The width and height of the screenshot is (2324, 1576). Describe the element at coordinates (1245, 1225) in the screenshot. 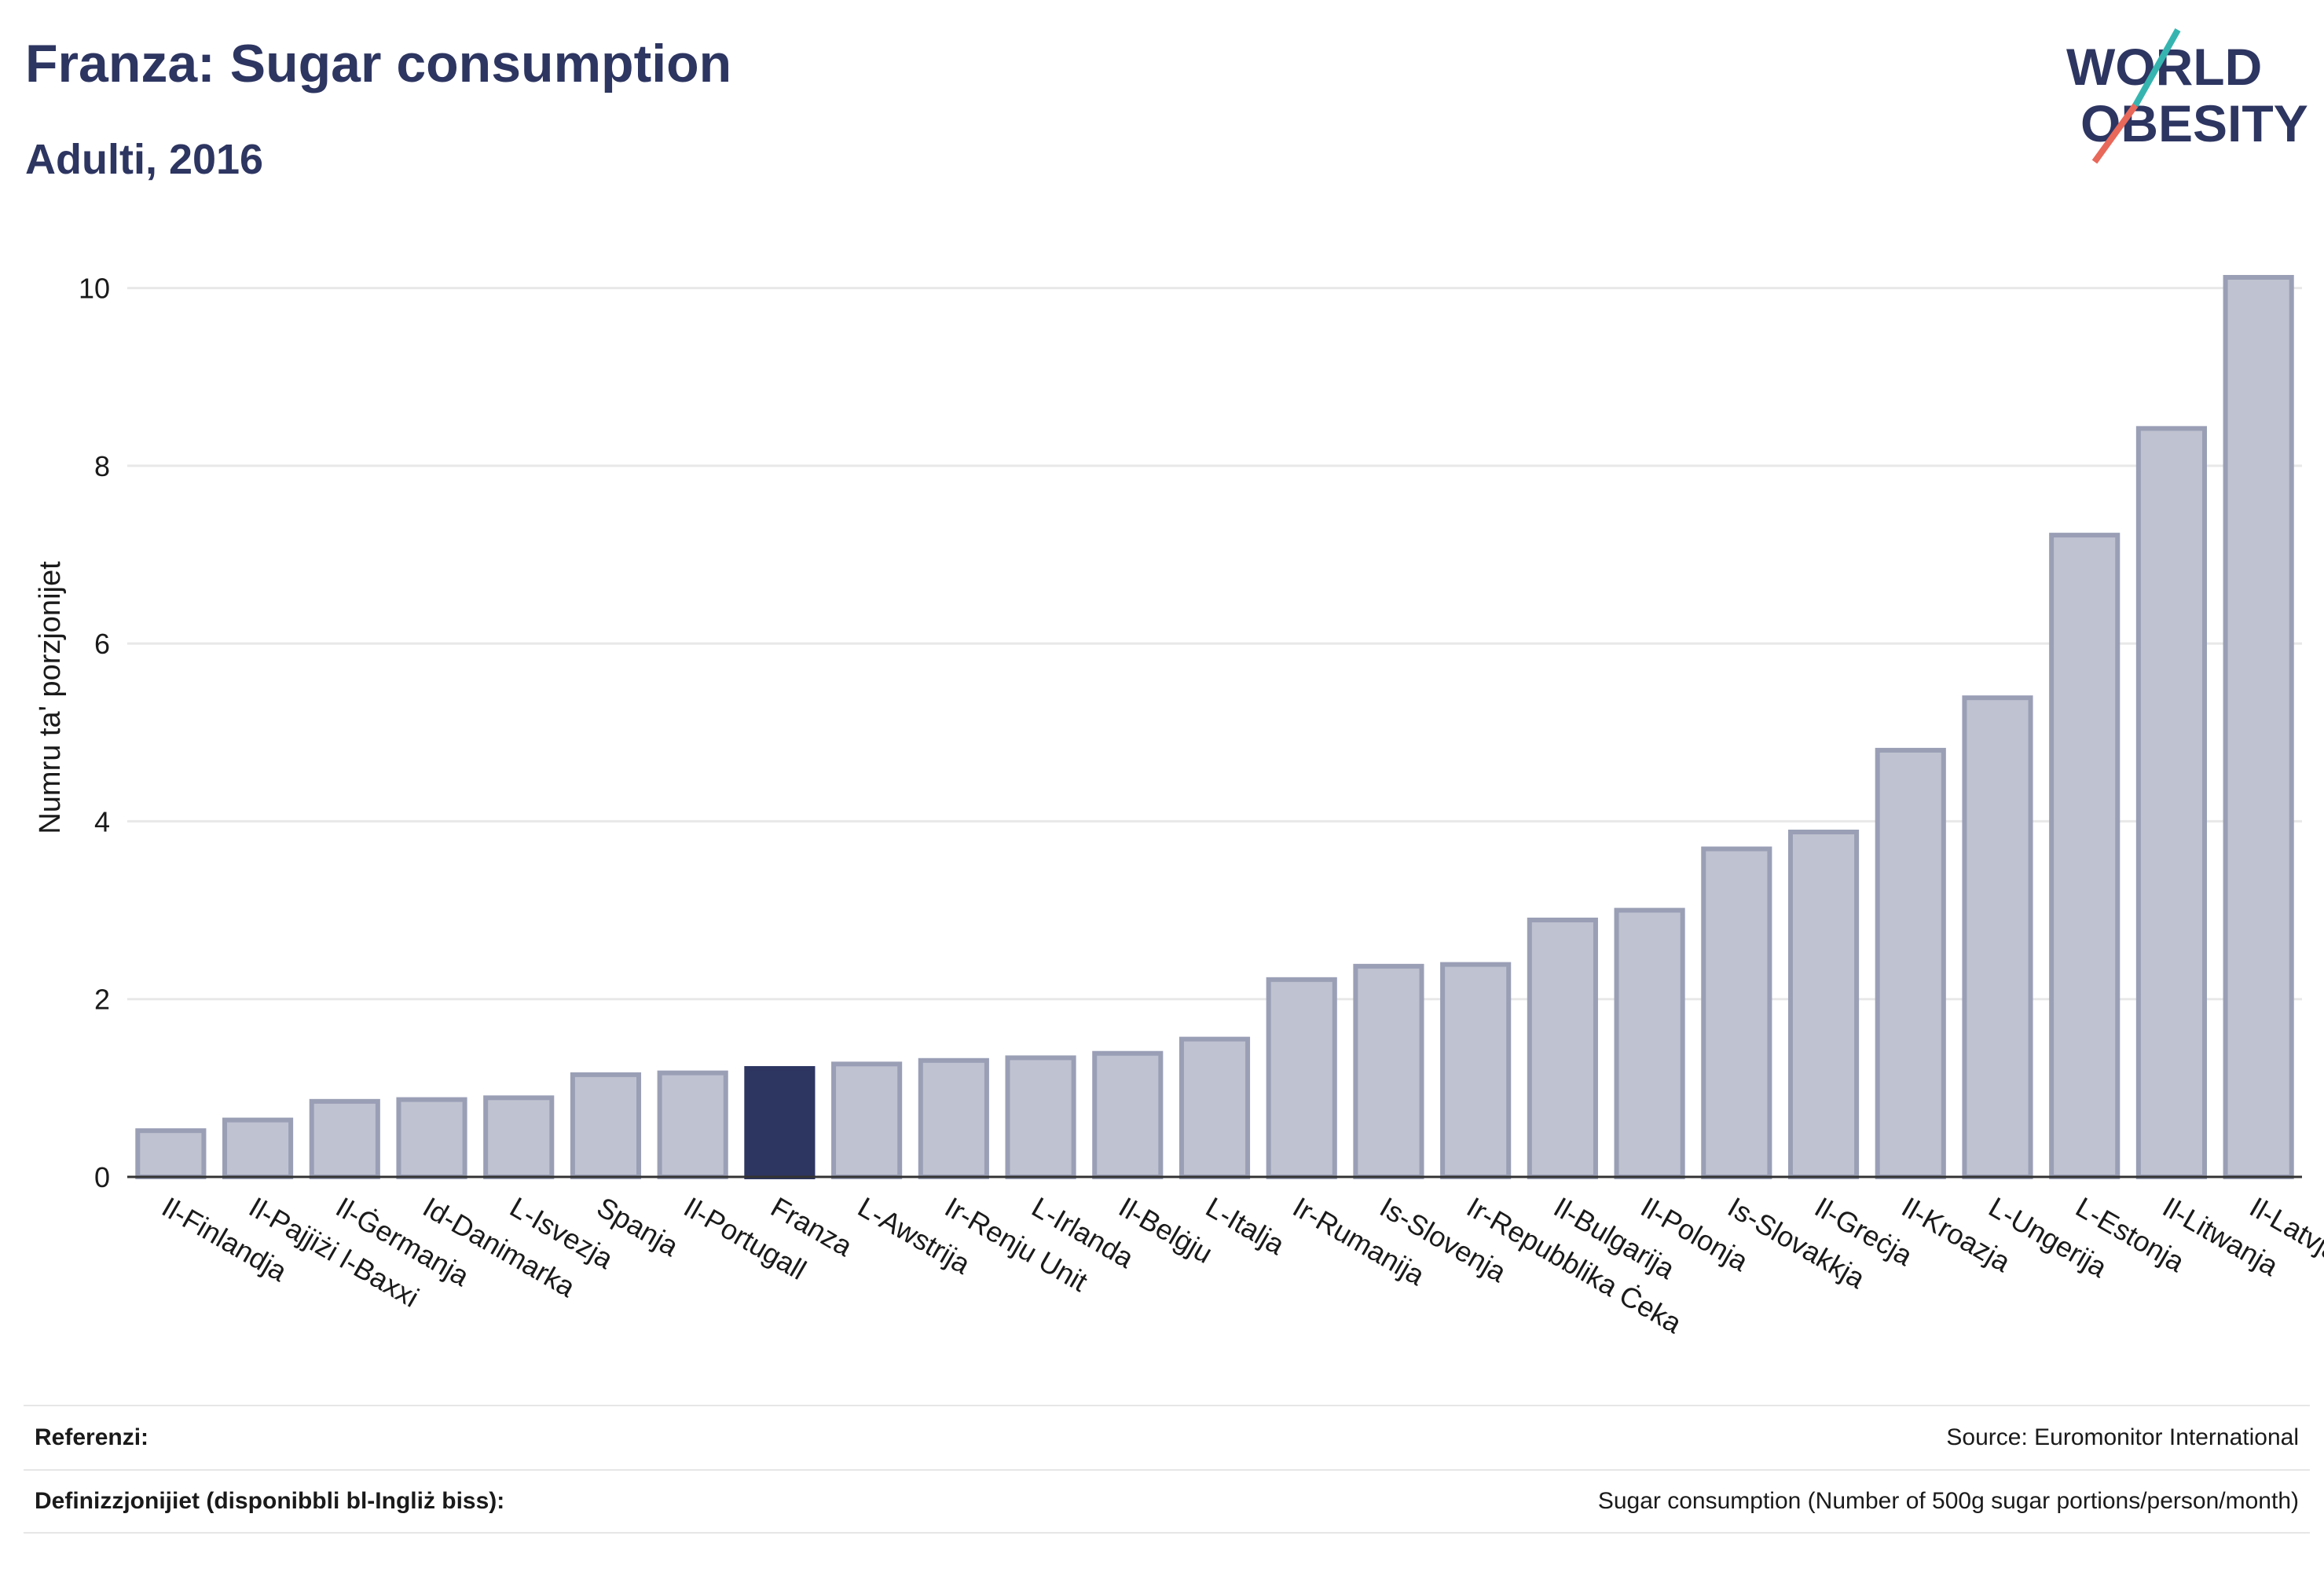

I see `x-tick-label: L-Italja` at that location.